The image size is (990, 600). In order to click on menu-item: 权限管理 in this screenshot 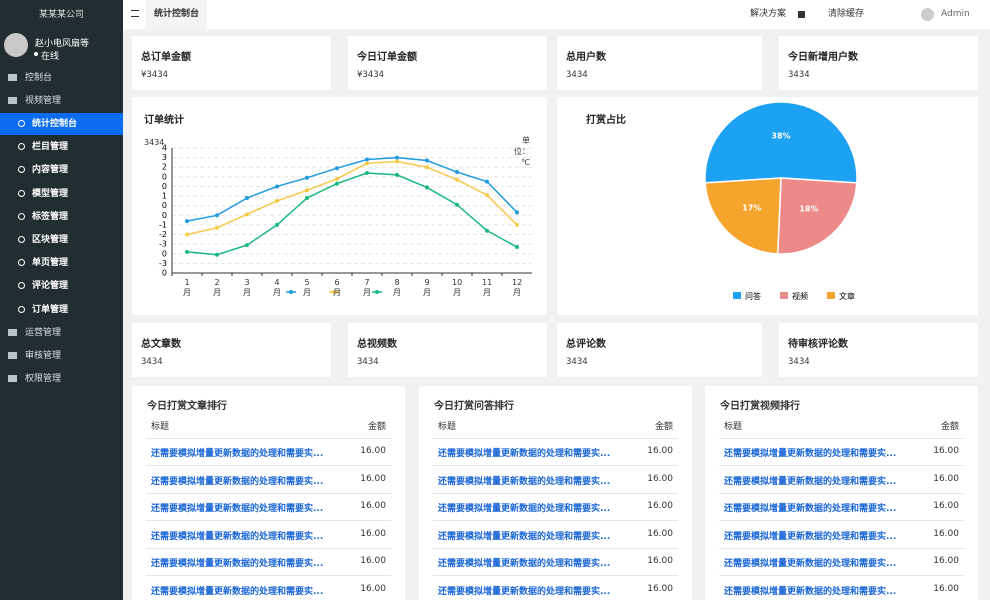, I will do `click(61, 379)`.